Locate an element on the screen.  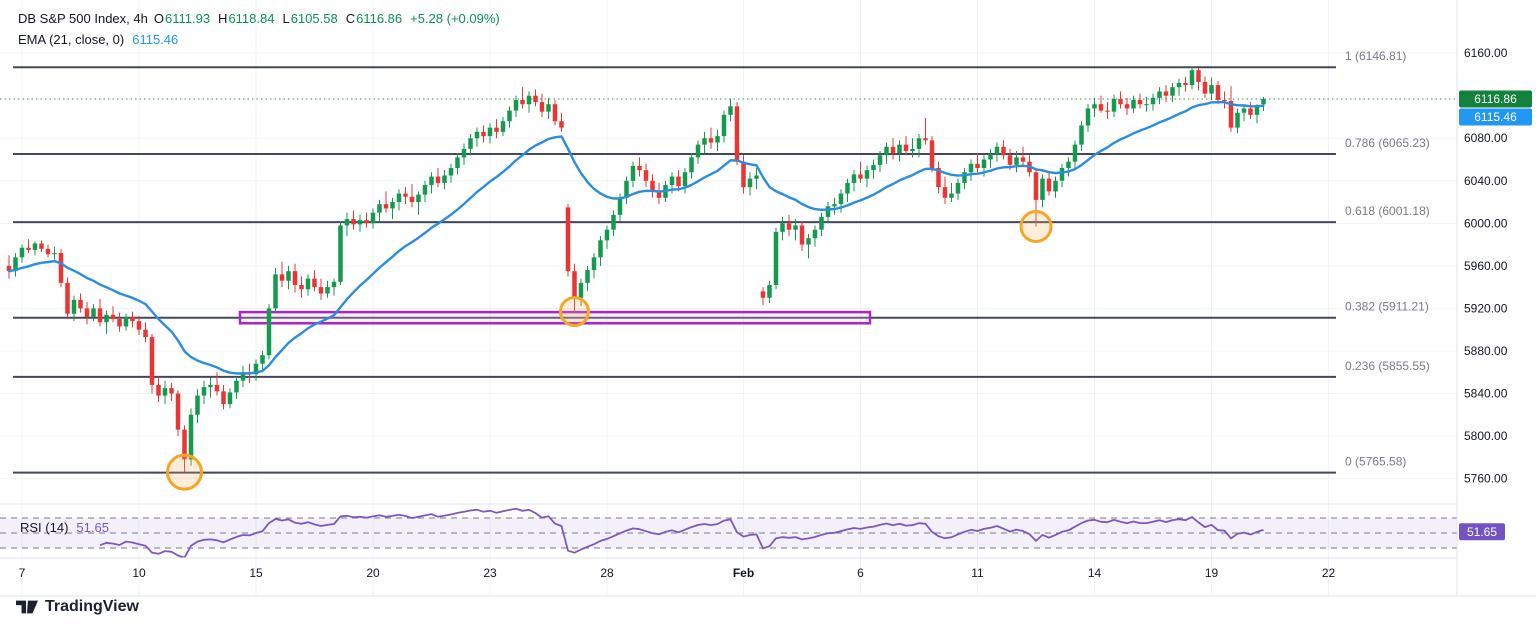
price-tick-label: 5840.00 is located at coordinates (1486, 393).